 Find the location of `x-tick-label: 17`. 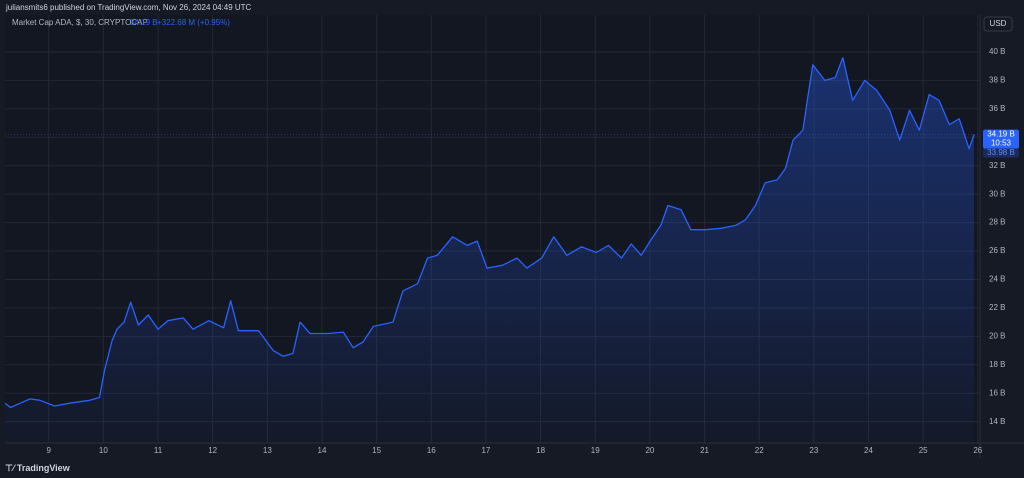

x-tick-label: 17 is located at coordinates (485, 450).